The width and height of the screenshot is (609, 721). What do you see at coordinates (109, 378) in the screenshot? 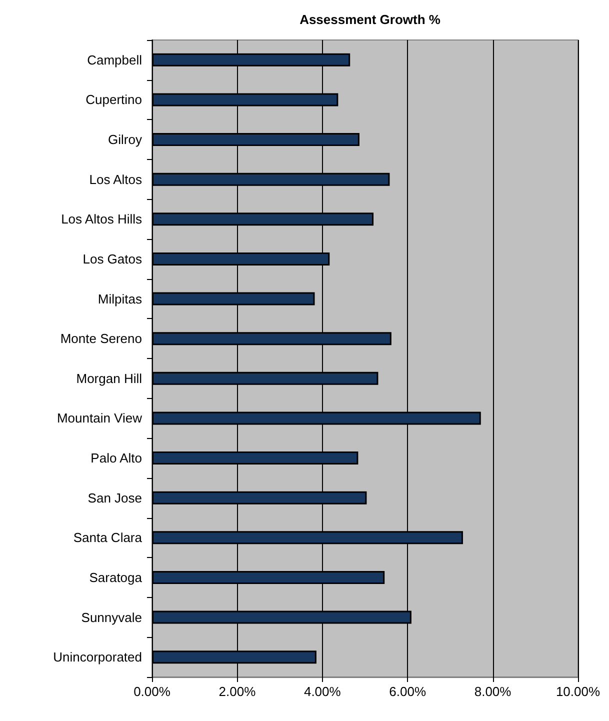
I see `y-tick-label: Morgan Hill` at bounding box center [109, 378].